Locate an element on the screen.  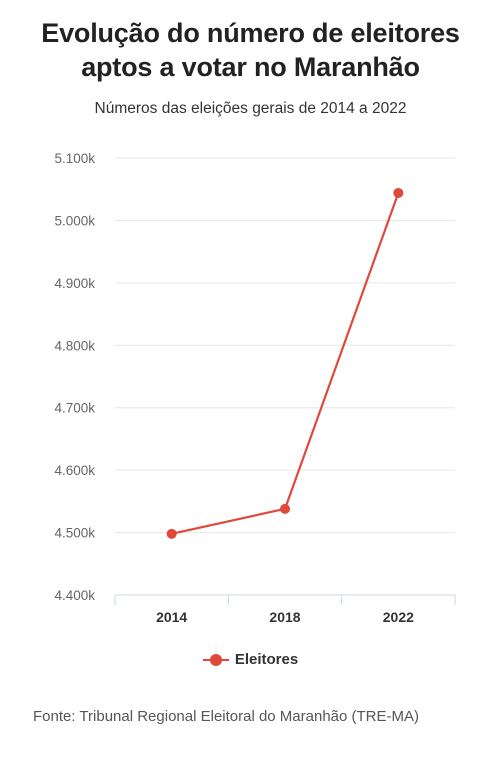
legend-marker-icon is located at coordinates (215, 660).